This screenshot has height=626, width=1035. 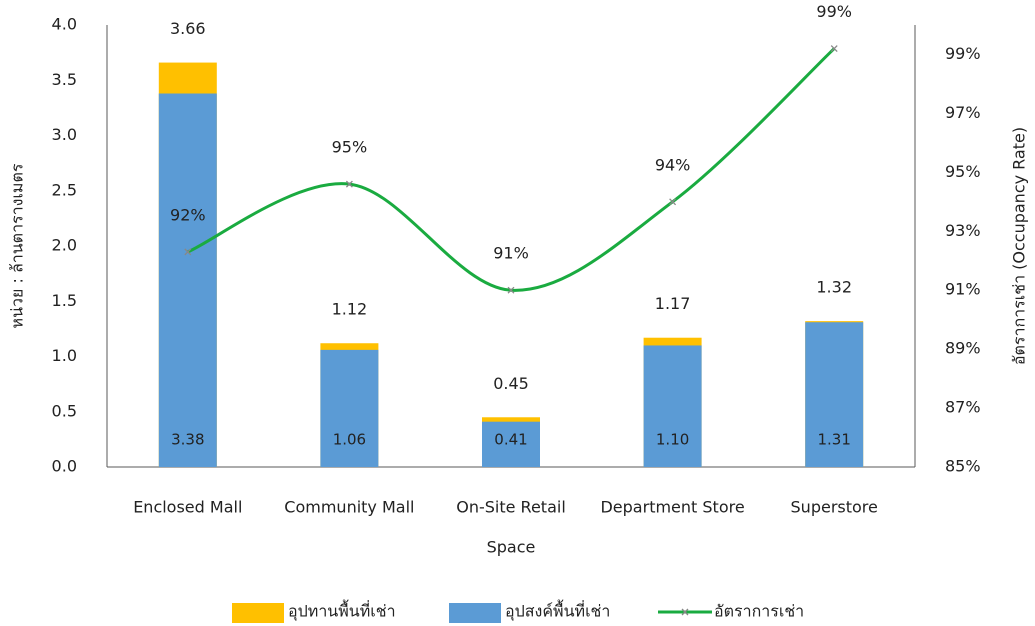 I want to click on y-tick-label: 3.0, so click(x=64, y=134).